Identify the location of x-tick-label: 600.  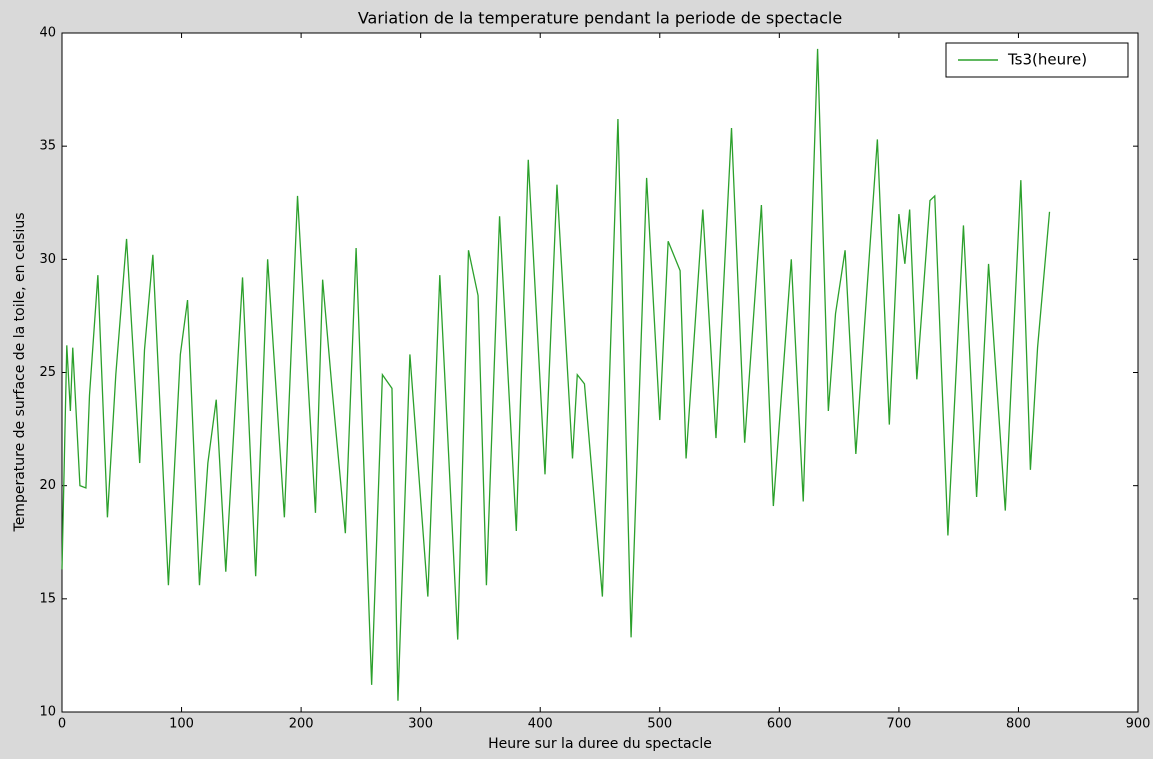
(779, 724).